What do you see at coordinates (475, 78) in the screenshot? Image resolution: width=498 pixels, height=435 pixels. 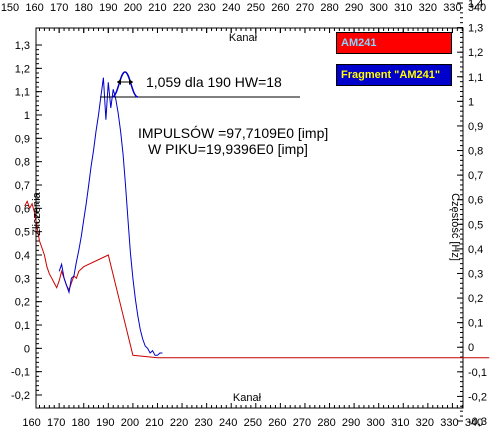 I see `right-tick-label: 1,1` at bounding box center [475, 78].